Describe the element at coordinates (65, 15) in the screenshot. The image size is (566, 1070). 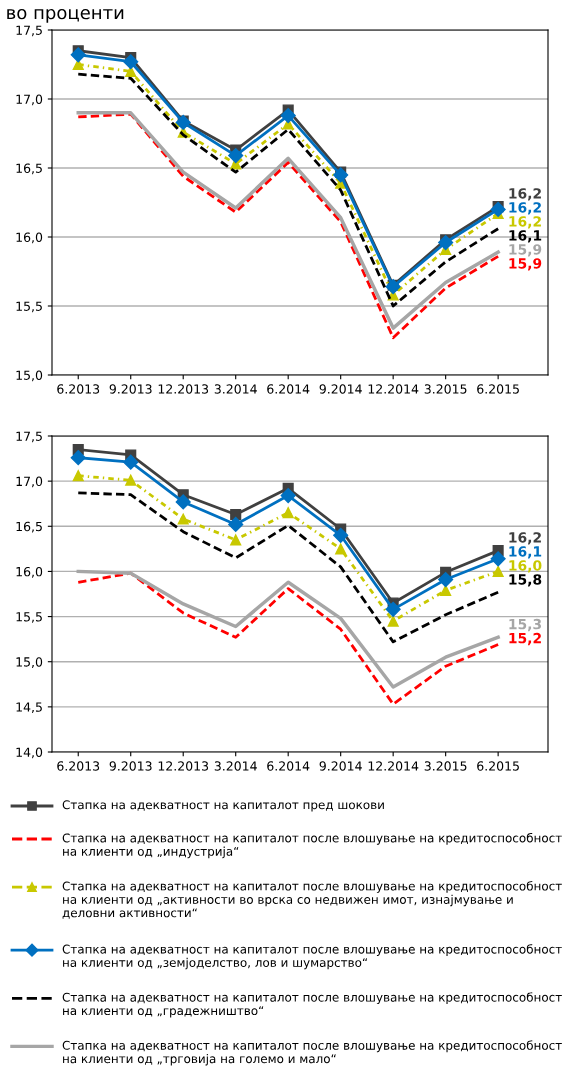
I see `chart-title: во проценти` at that location.